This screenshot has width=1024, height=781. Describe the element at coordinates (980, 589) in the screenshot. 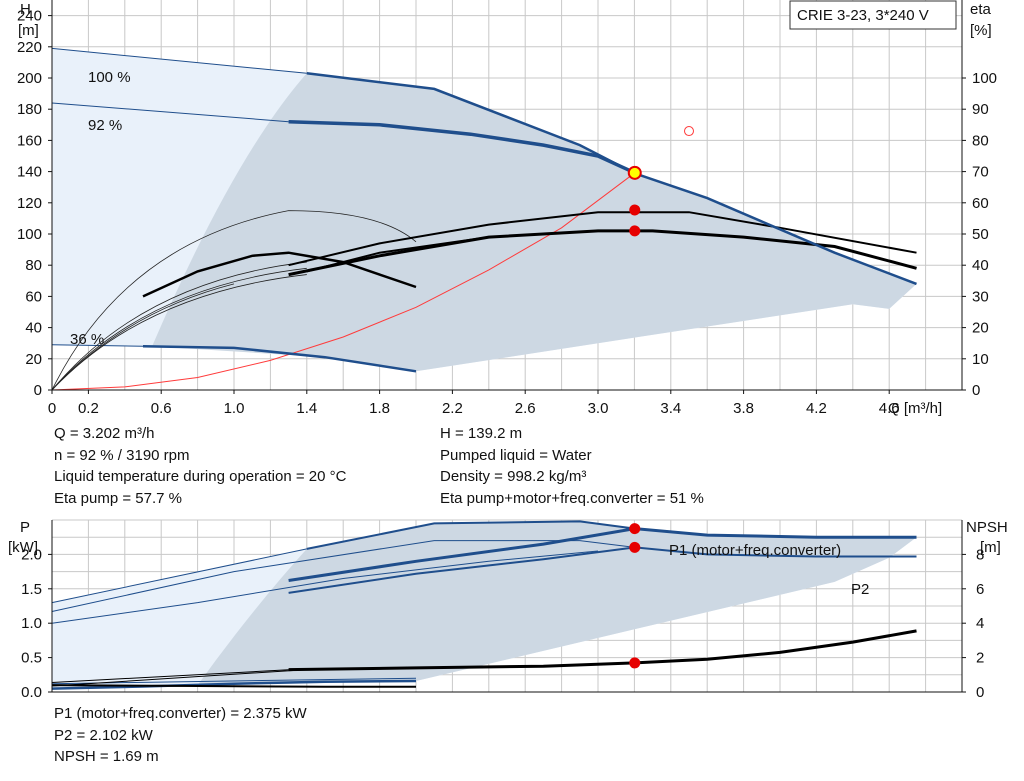

I see `npsh-tick-label: 6` at that location.